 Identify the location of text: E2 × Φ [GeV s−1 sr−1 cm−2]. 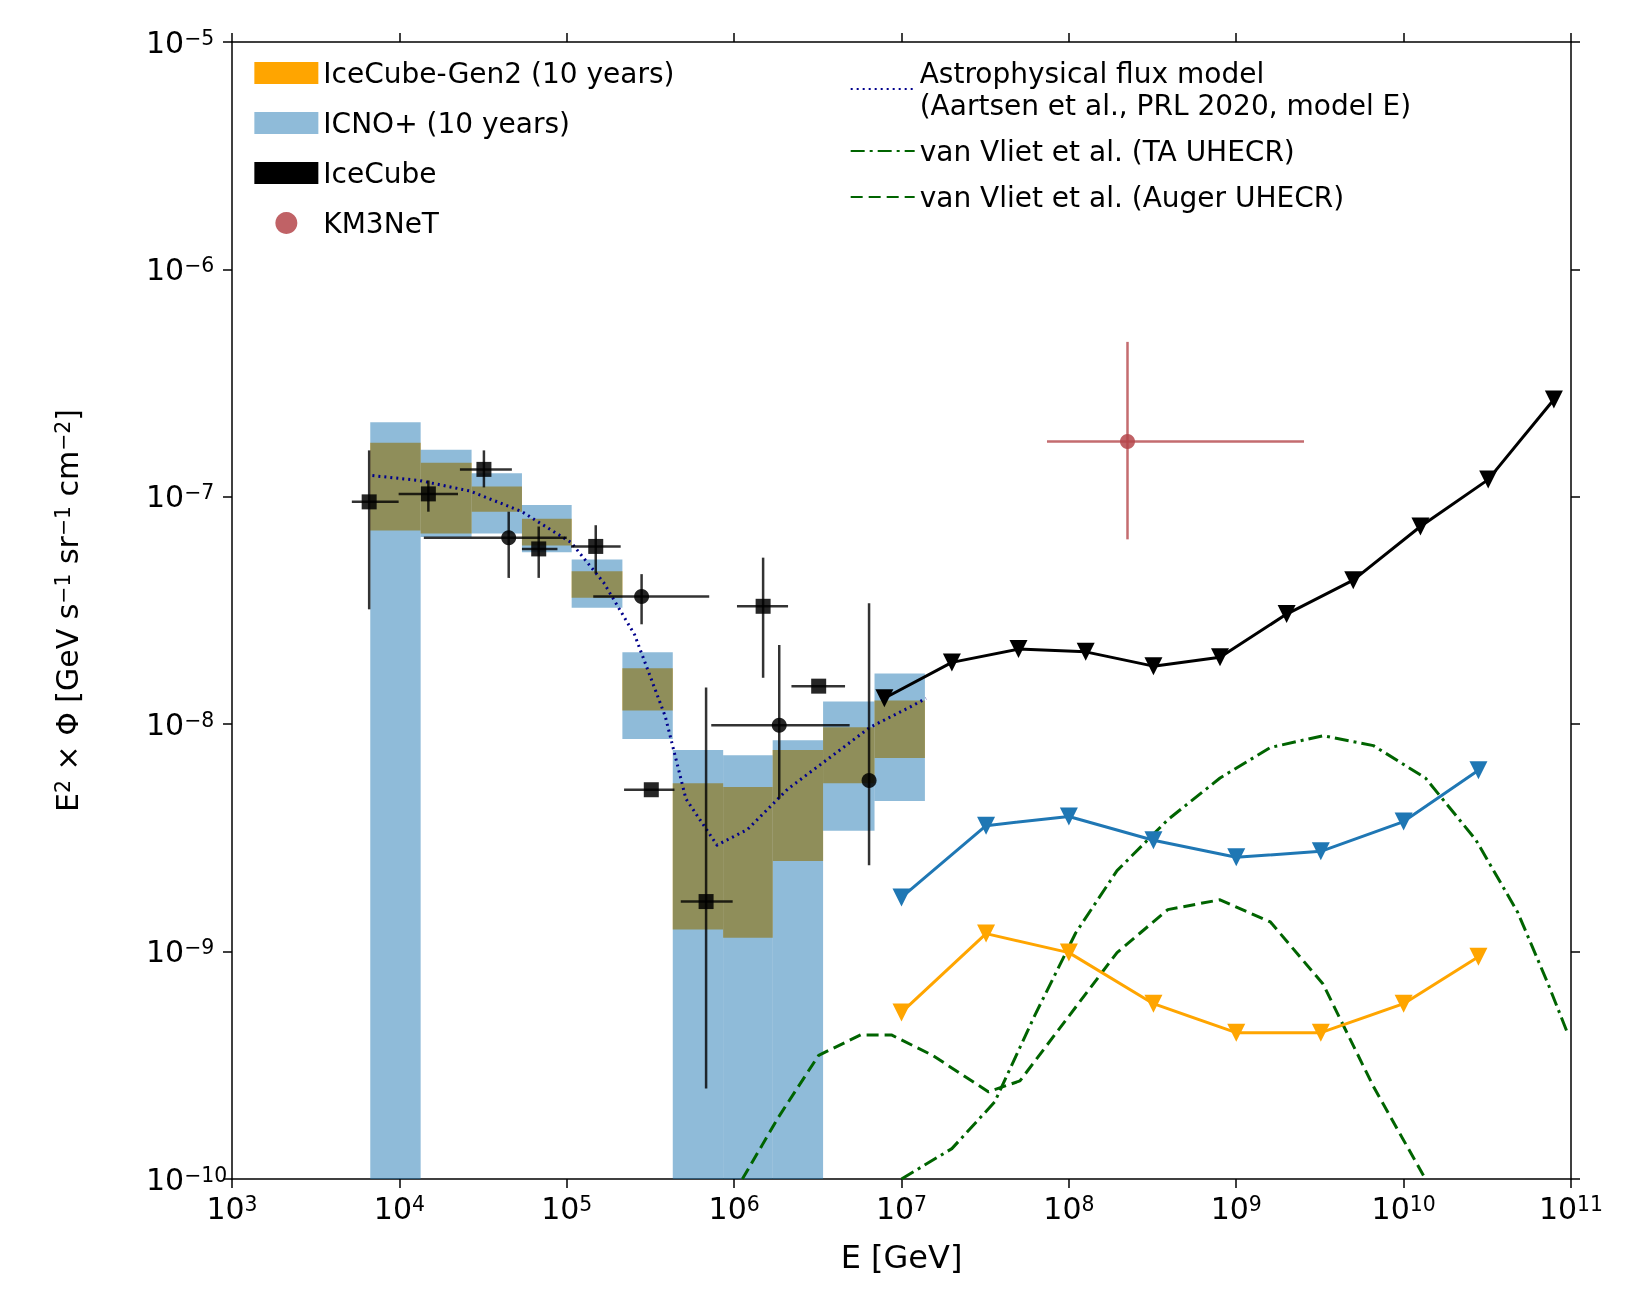
(67, 610).